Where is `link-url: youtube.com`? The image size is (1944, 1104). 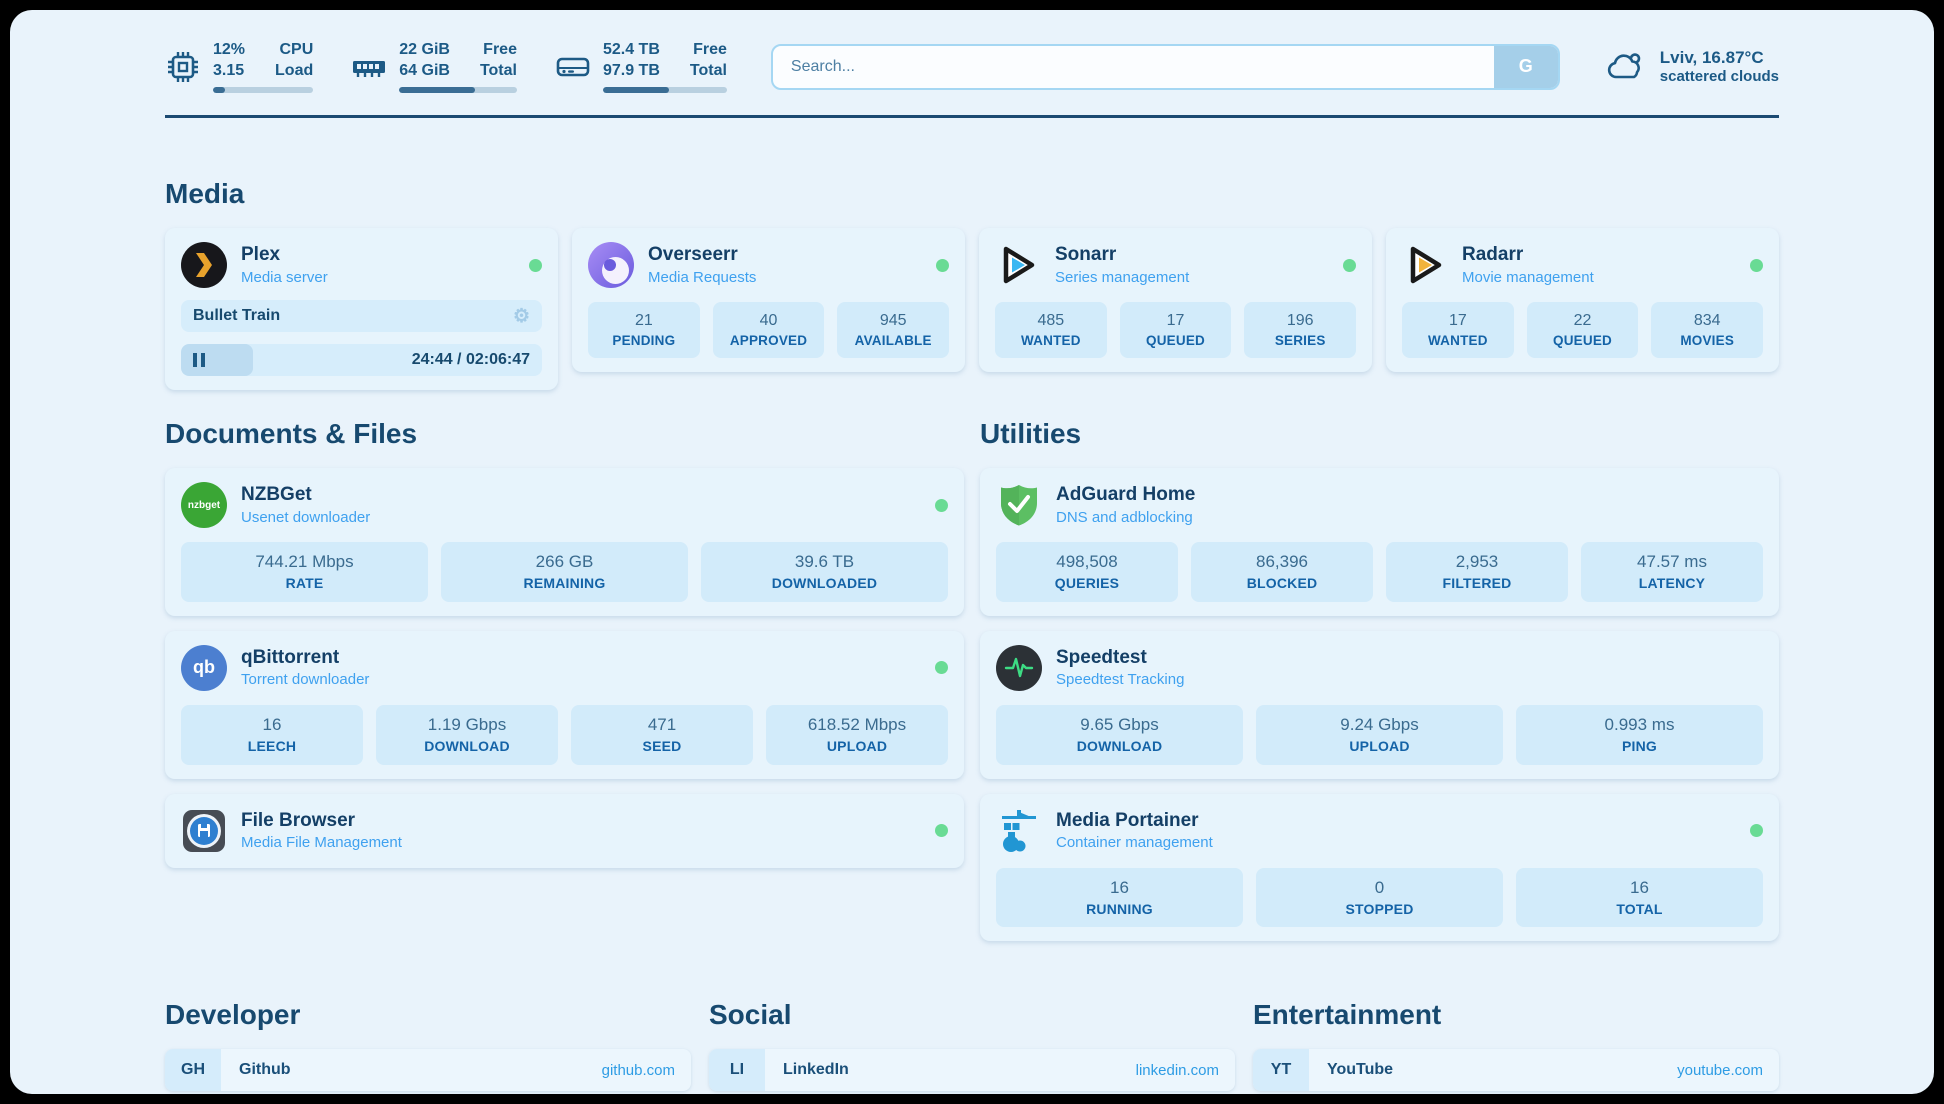 link-url: youtube.com is located at coordinates (1720, 1070).